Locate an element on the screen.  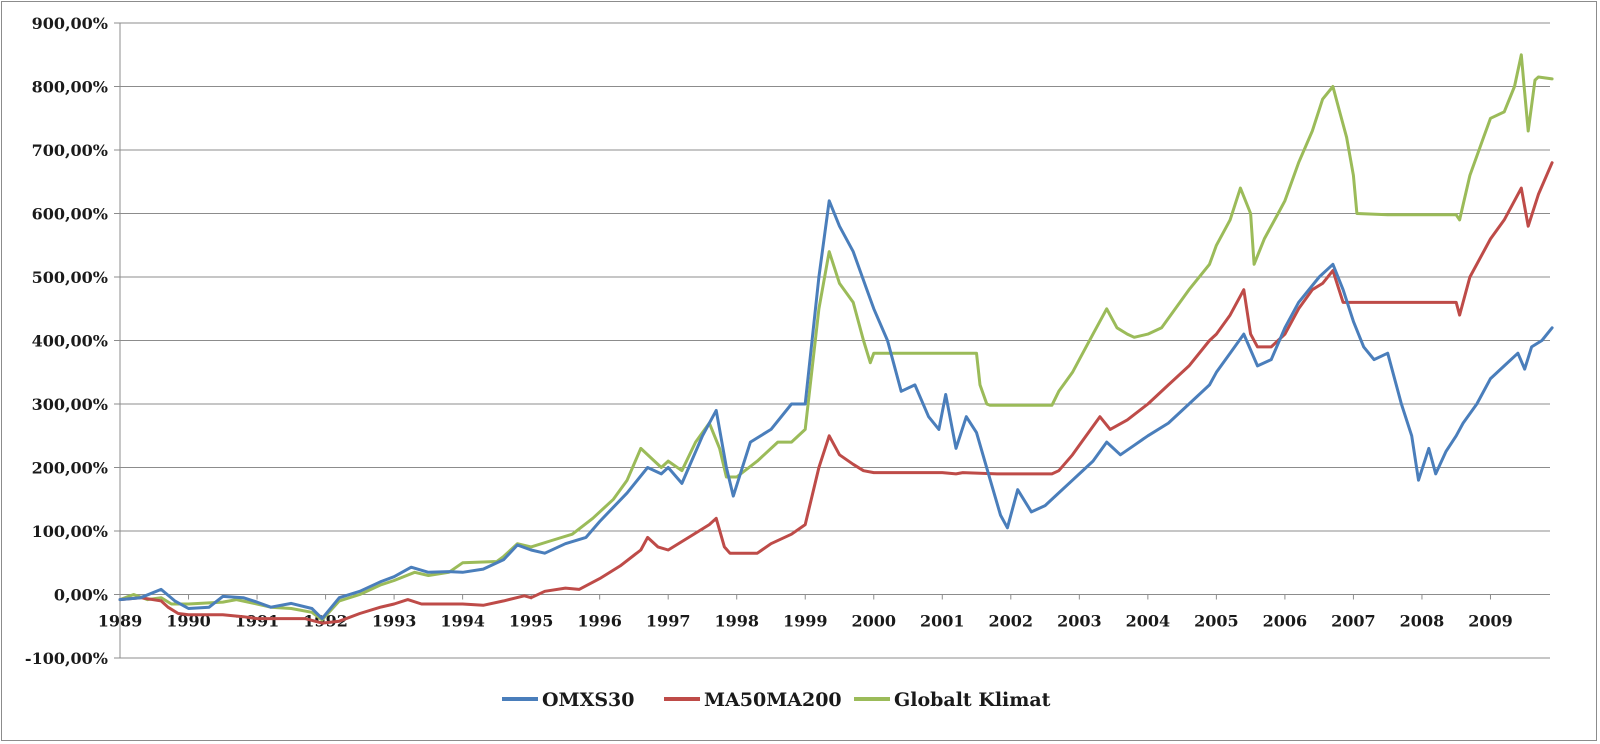
x-tick-label: 2001 is located at coordinates (942, 621).